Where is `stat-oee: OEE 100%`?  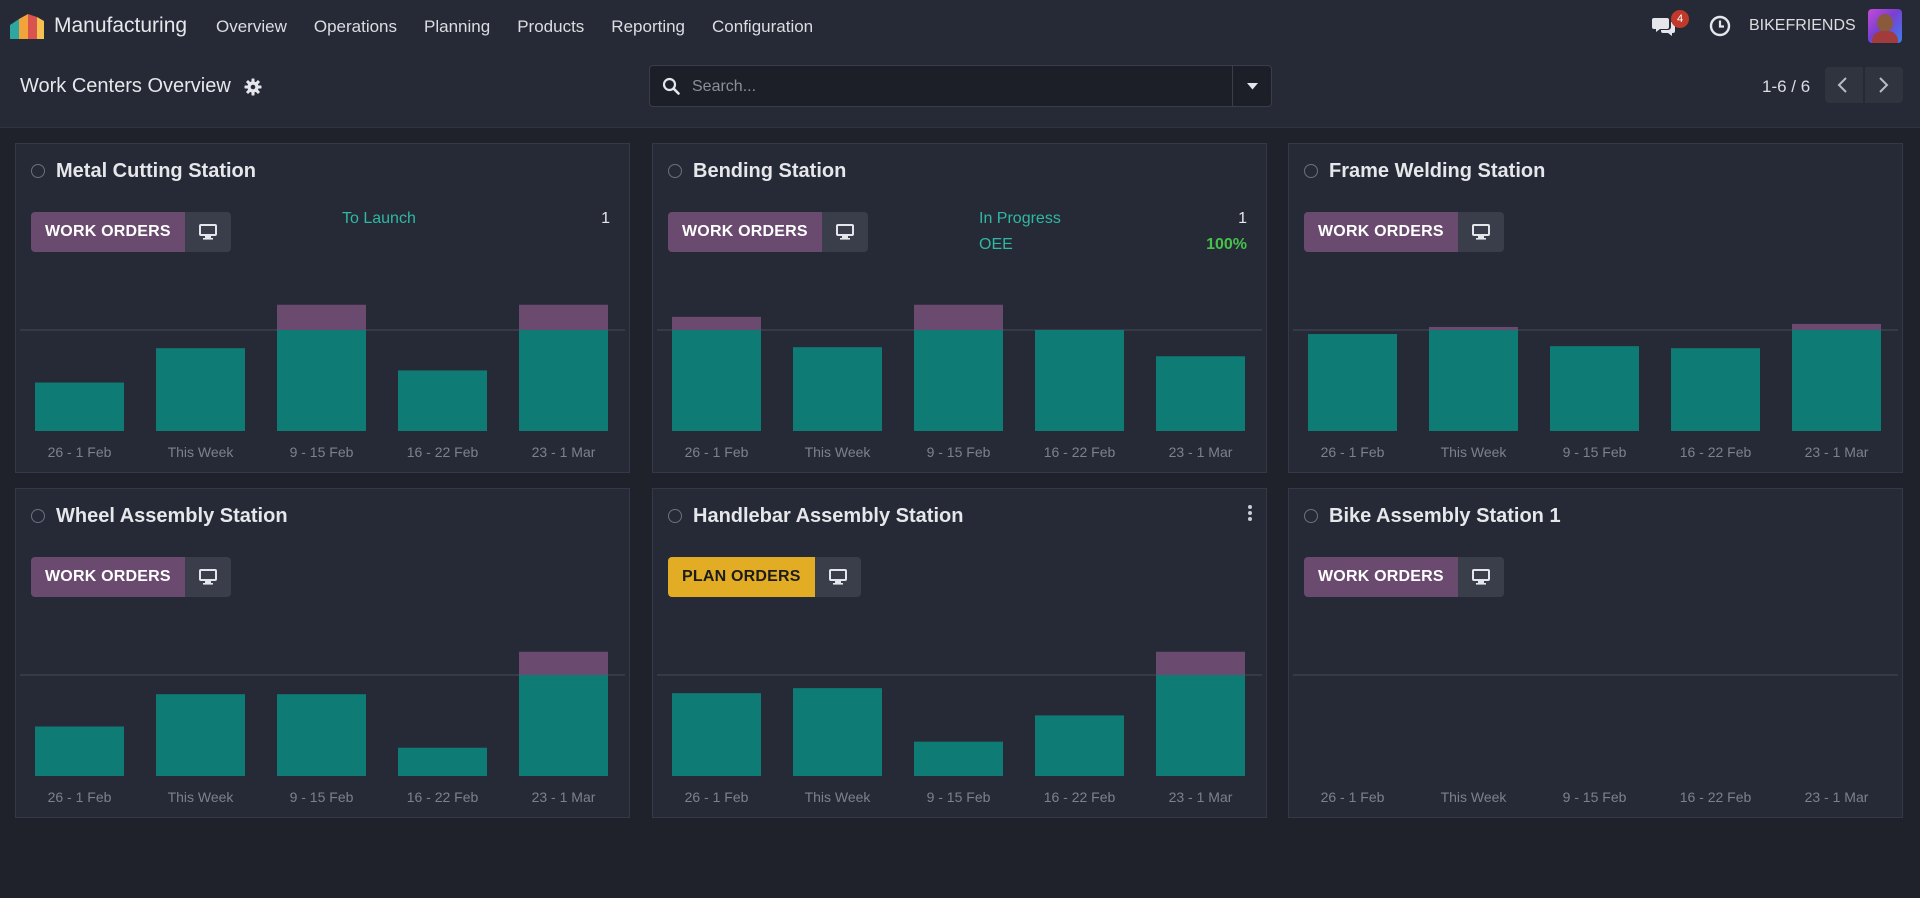
stat-oee: OEE 100% is located at coordinates (1113, 245).